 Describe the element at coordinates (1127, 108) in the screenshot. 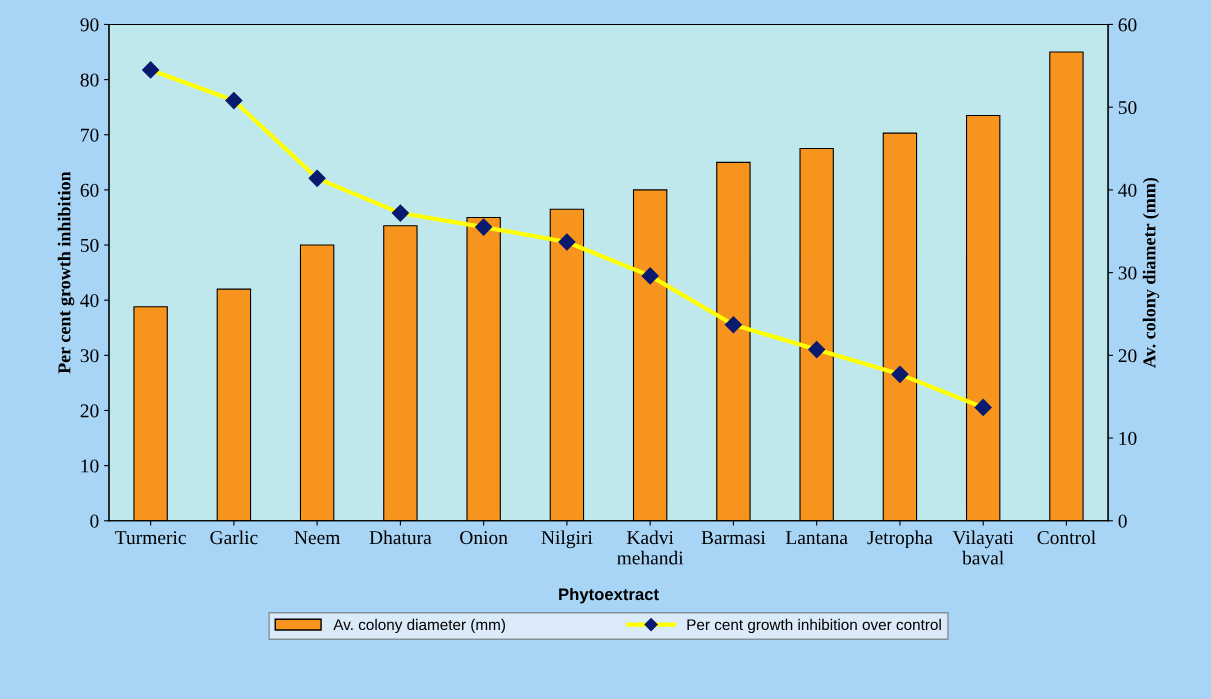

I see `y2-tick-label: 50` at that location.